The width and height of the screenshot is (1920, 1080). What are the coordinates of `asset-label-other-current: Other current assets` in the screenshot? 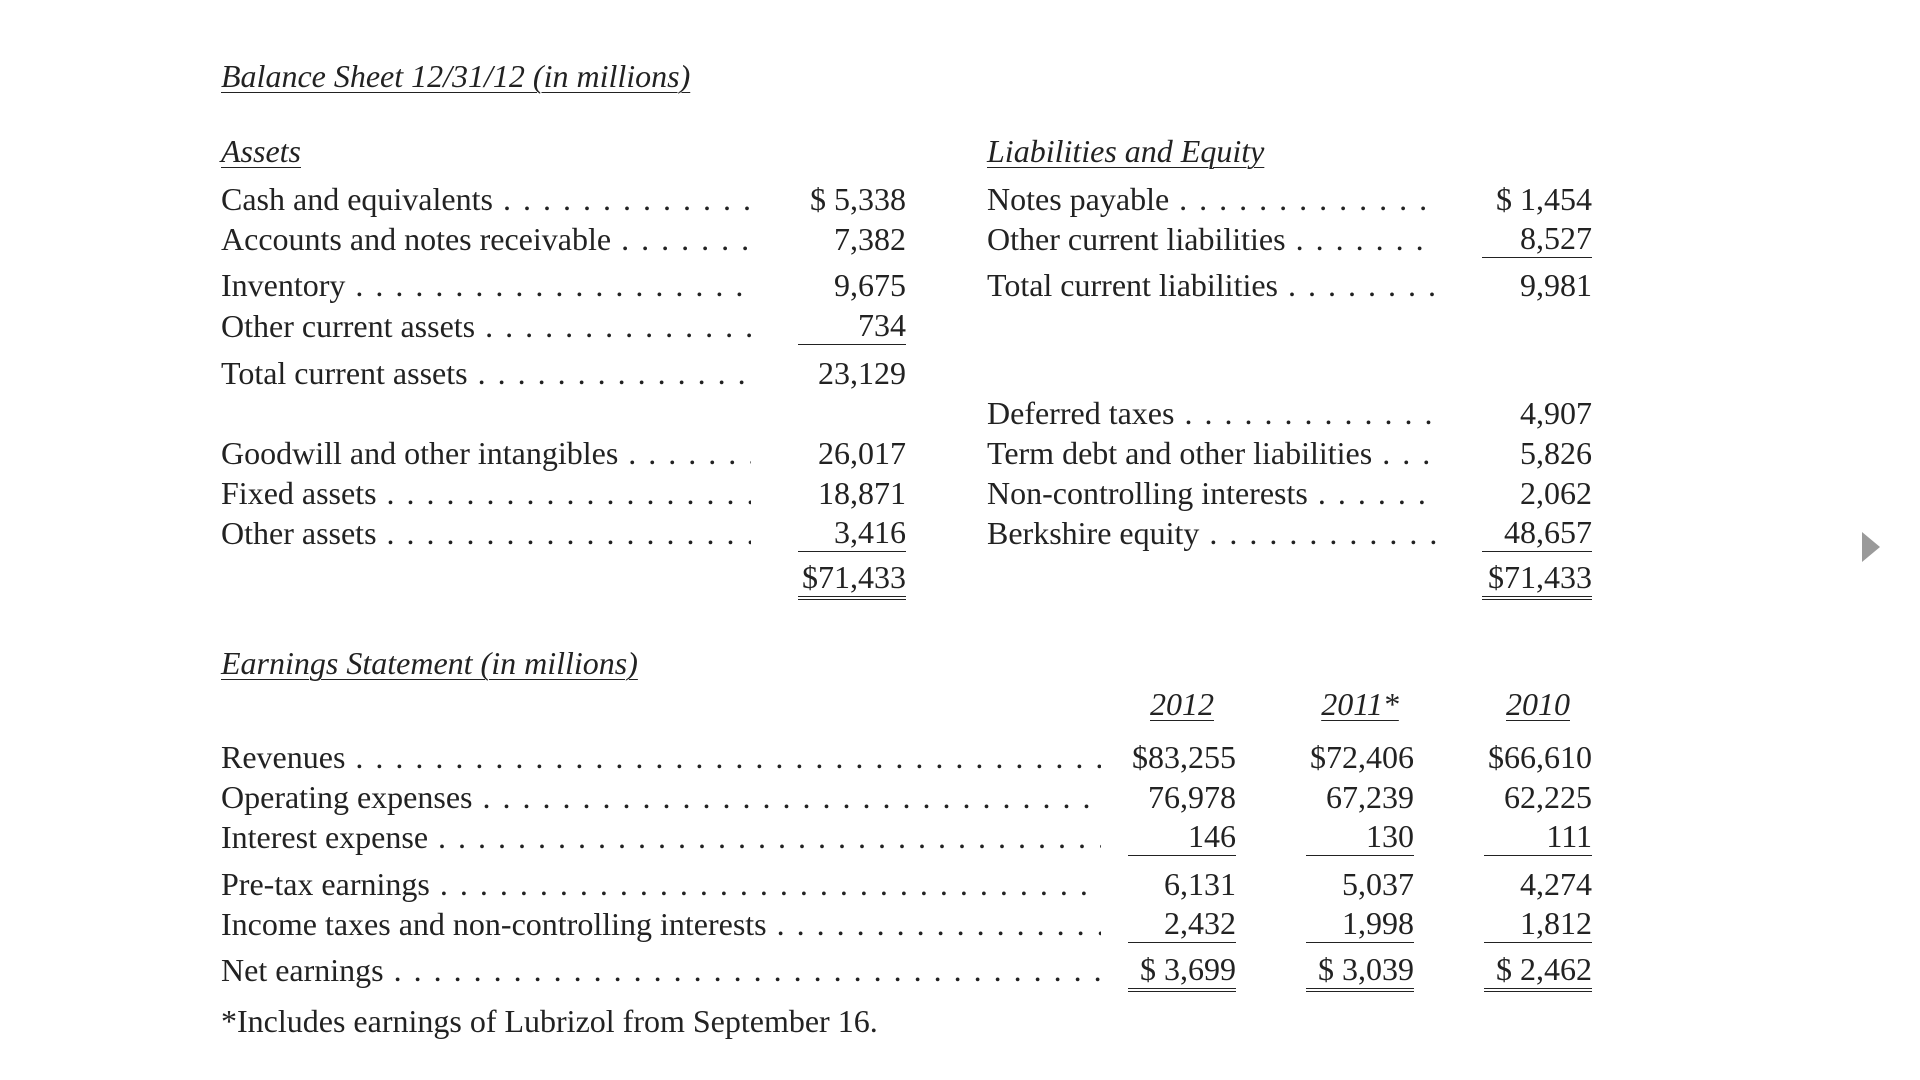 It's located at (486, 326).